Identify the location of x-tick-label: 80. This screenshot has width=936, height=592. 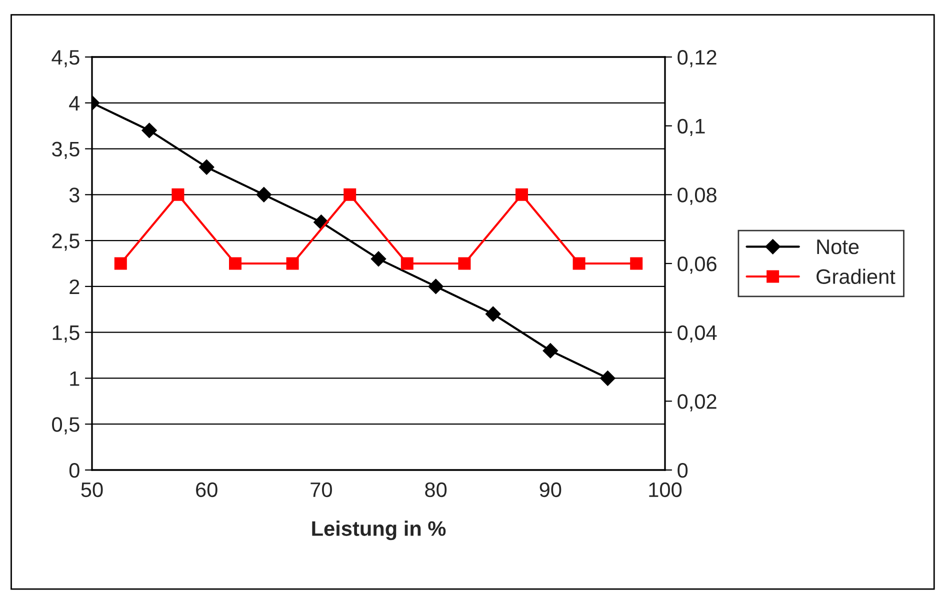
(436, 490).